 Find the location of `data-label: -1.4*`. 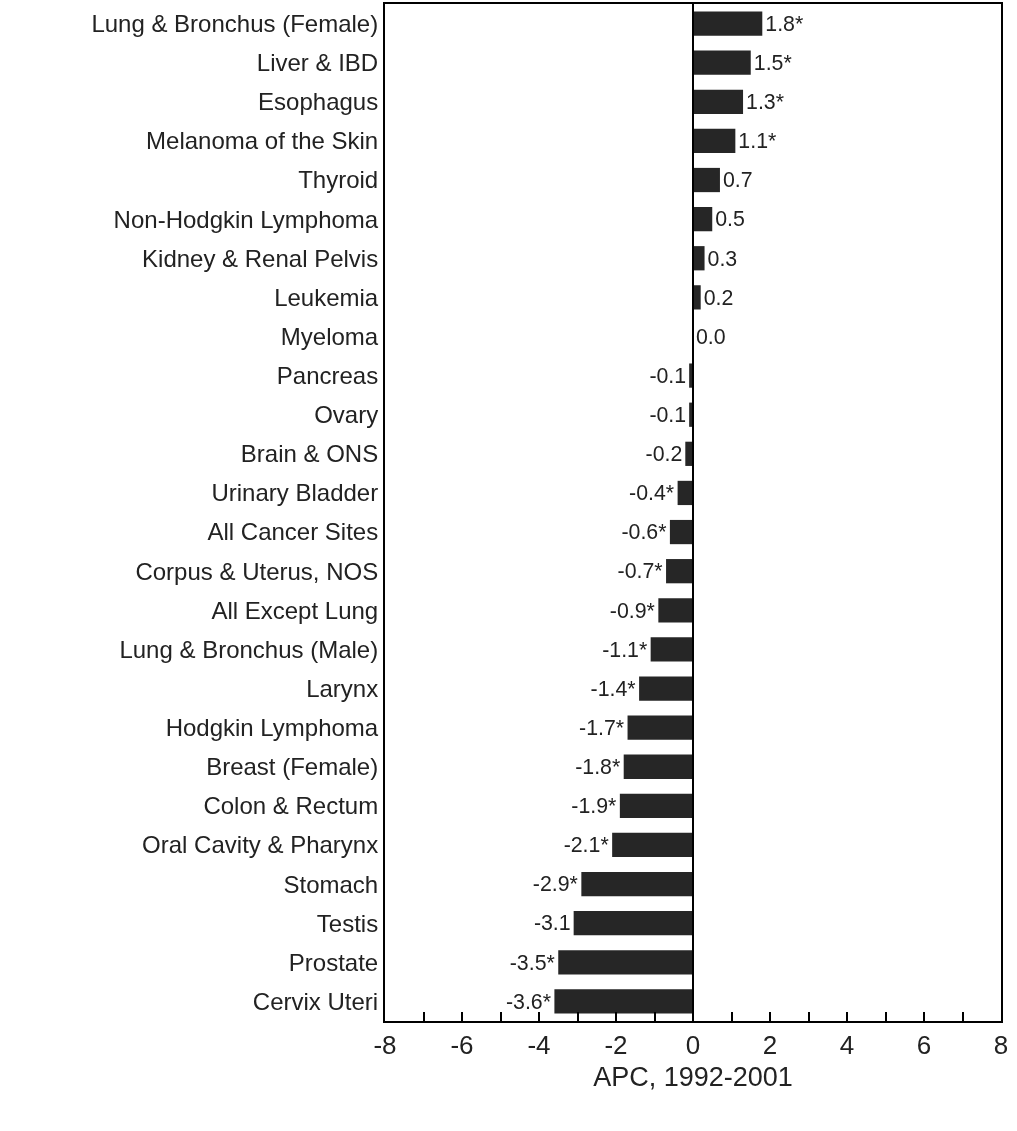

data-label: -1.4* is located at coordinates (613, 688).